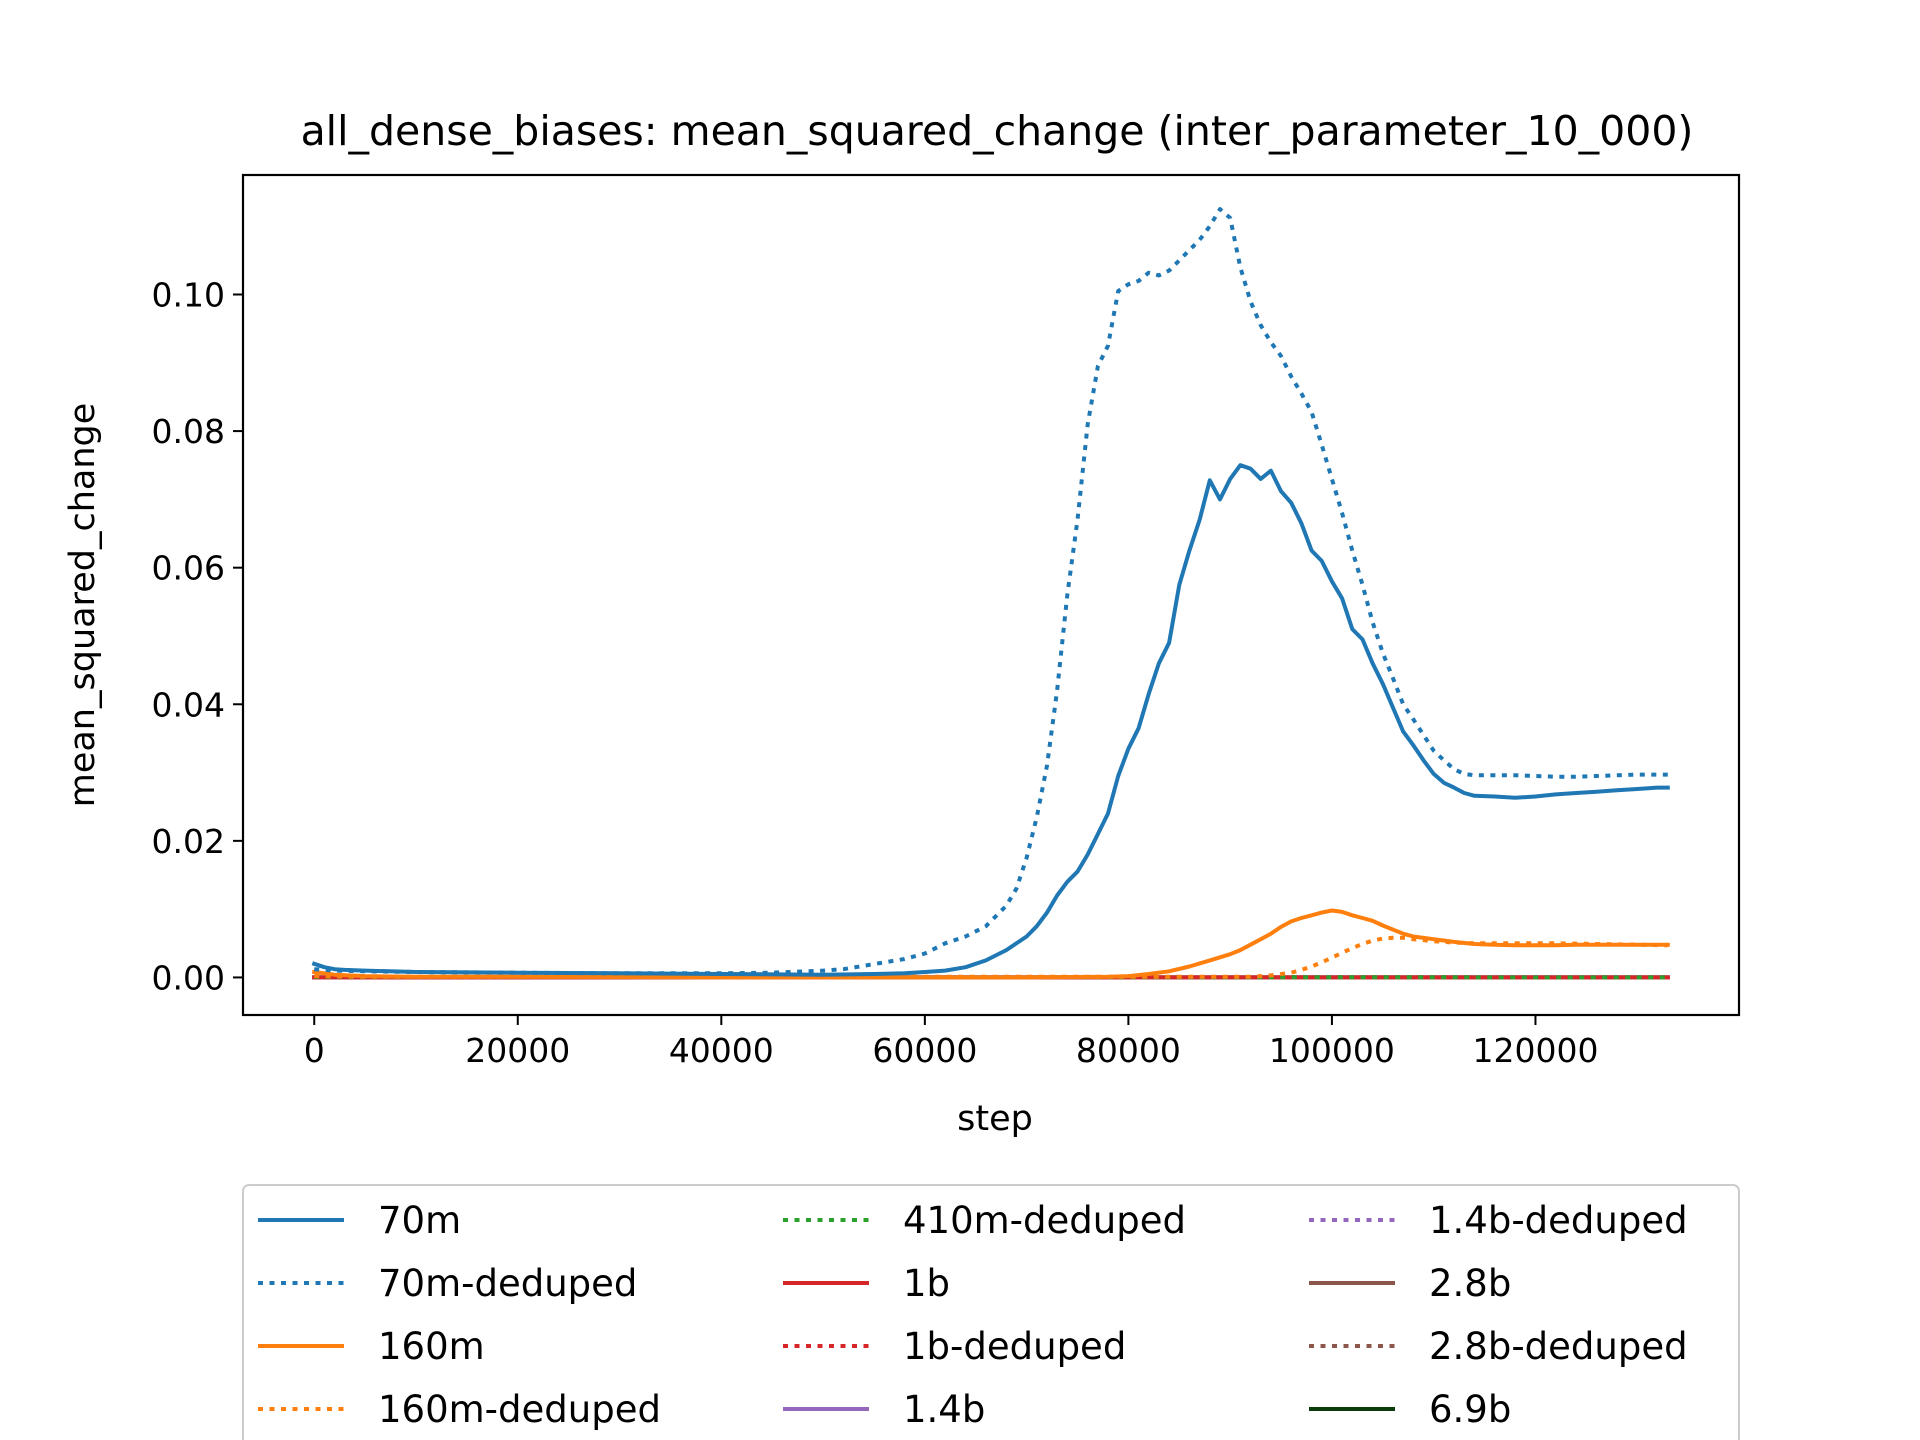 This screenshot has height=1440, width=1920. I want to click on legend-label-1.4b-deduped: 1.4b-deduped, so click(1558, 1220).